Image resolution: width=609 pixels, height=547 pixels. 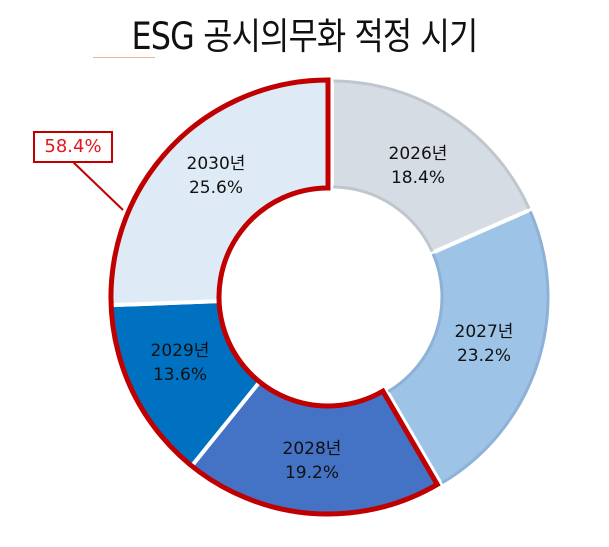 What do you see at coordinates (180, 375) in the screenshot?
I see `label-2029-pct: 13.6%` at bounding box center [180, 375].